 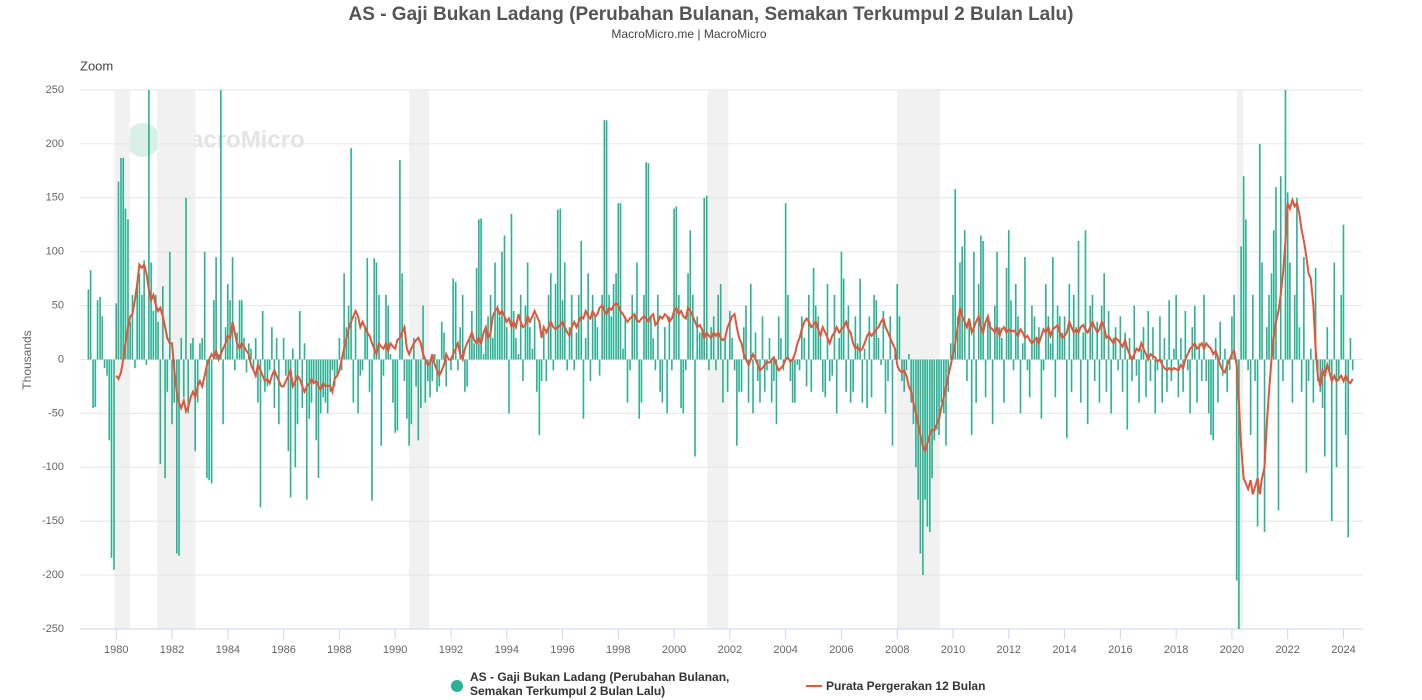 I want to click on x-tick-label: 2020, so click(x=1232, y=650).